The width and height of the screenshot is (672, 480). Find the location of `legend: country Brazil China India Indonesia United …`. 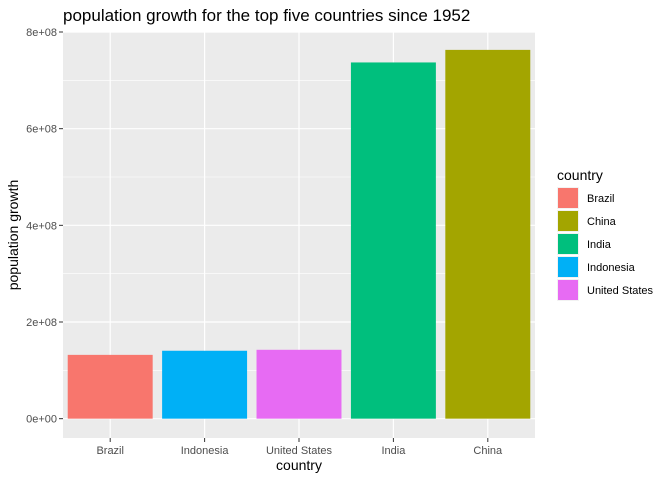

legend: country Brazil China India Indonesia United … is located at coordinates (605, 234).